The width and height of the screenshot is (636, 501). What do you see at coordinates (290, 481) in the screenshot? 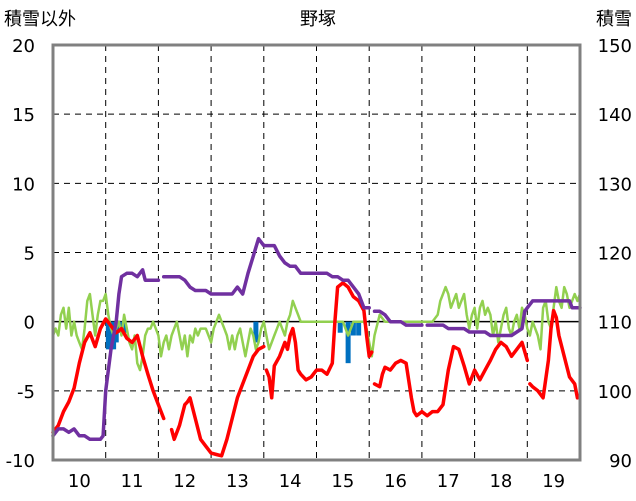
I see `x-tick-label: 14` at bounding box center [290, 481].